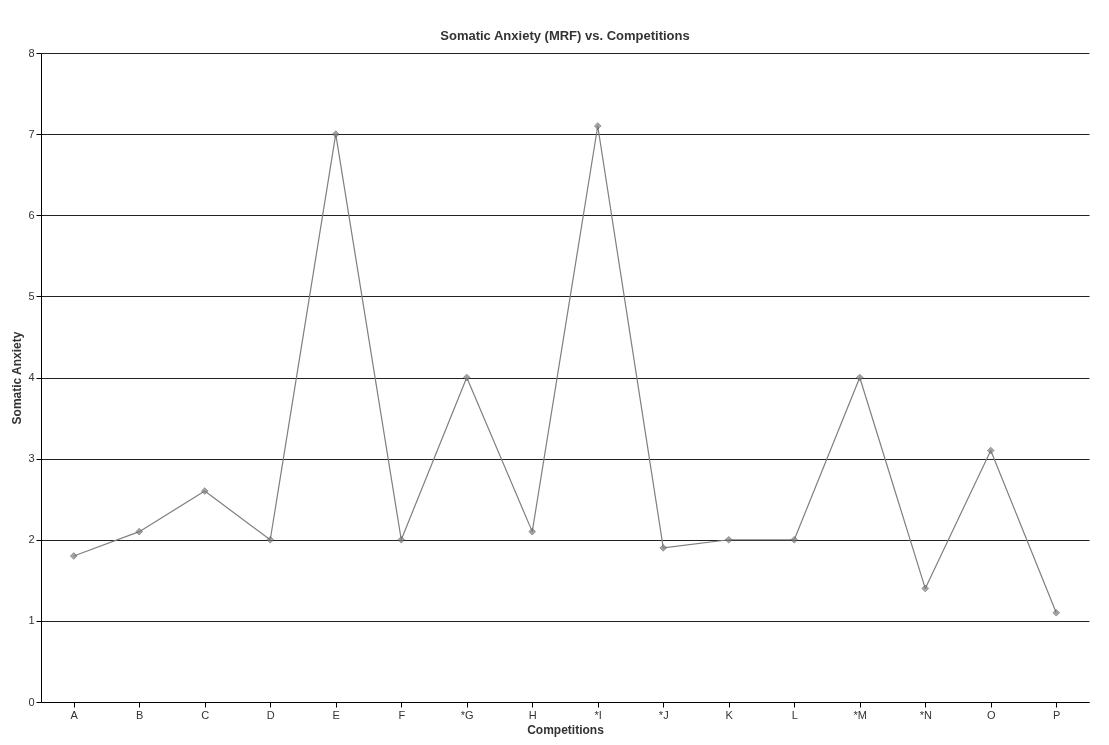  What do you see at coordinates (991, 714) in the screenshot?
I see `x-tick-label: O` at bounding box center [991, 714].